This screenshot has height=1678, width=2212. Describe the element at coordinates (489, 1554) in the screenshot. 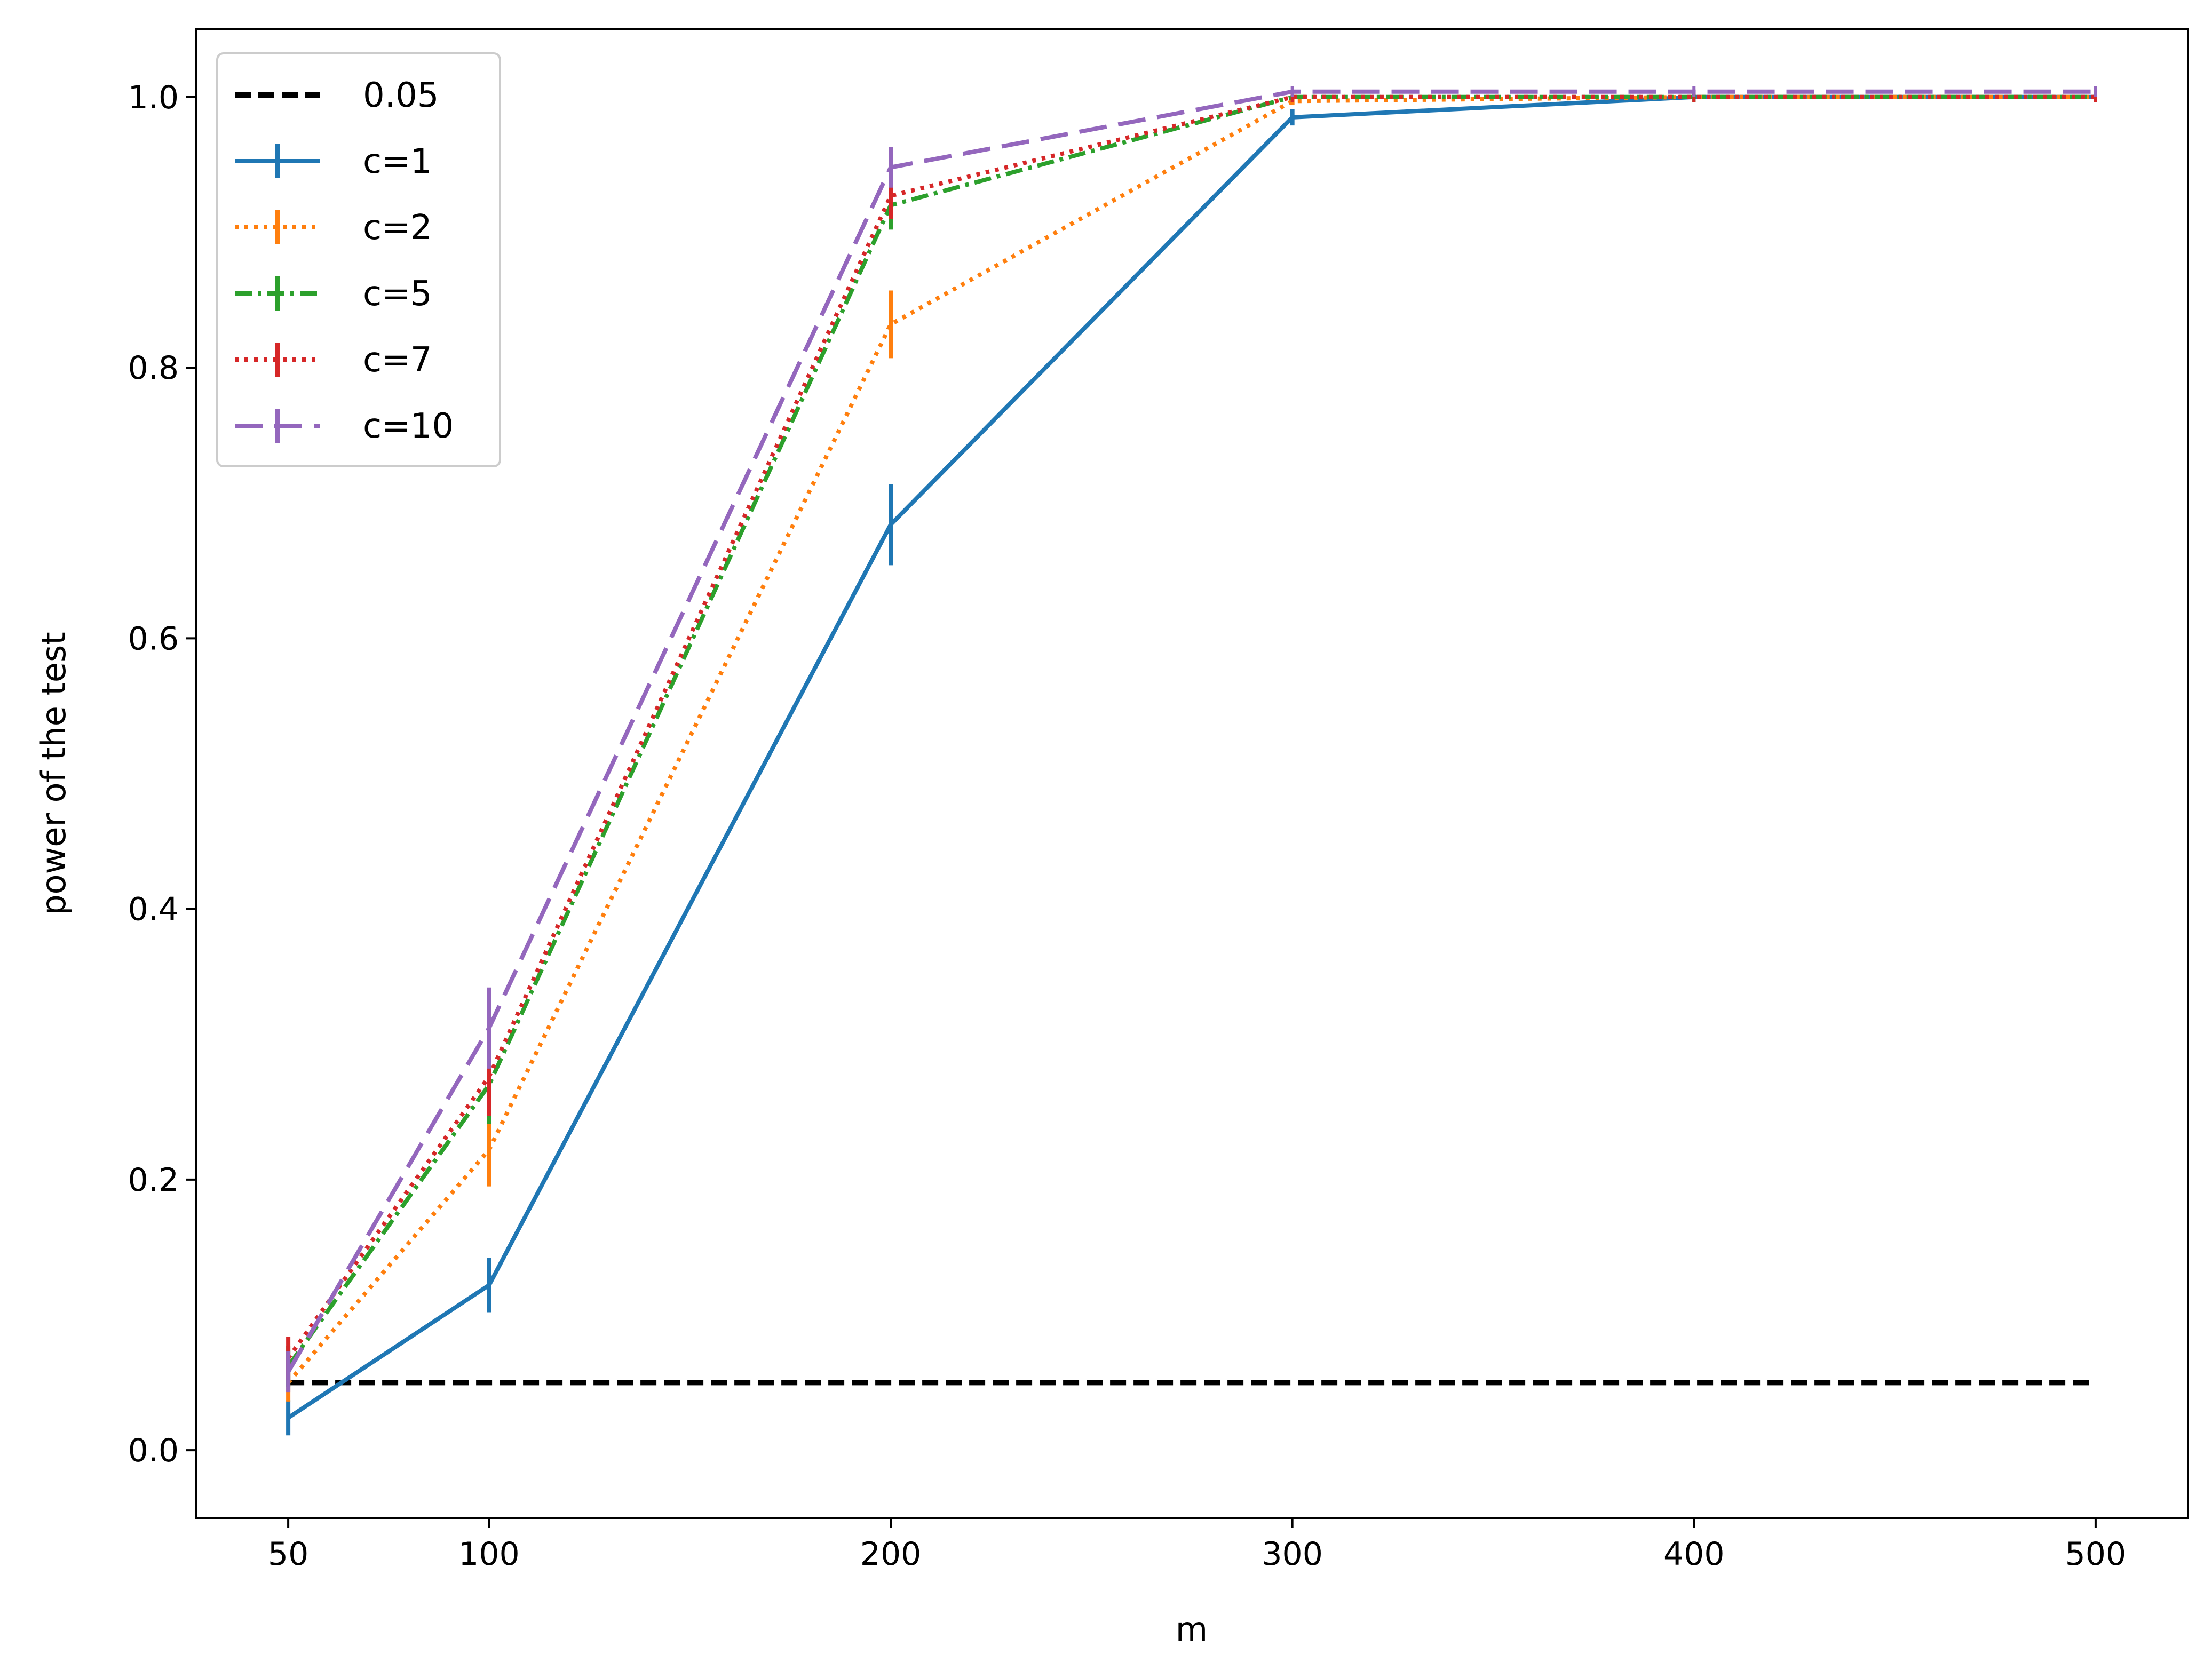

I see `x-tick-label: 100` at that location.